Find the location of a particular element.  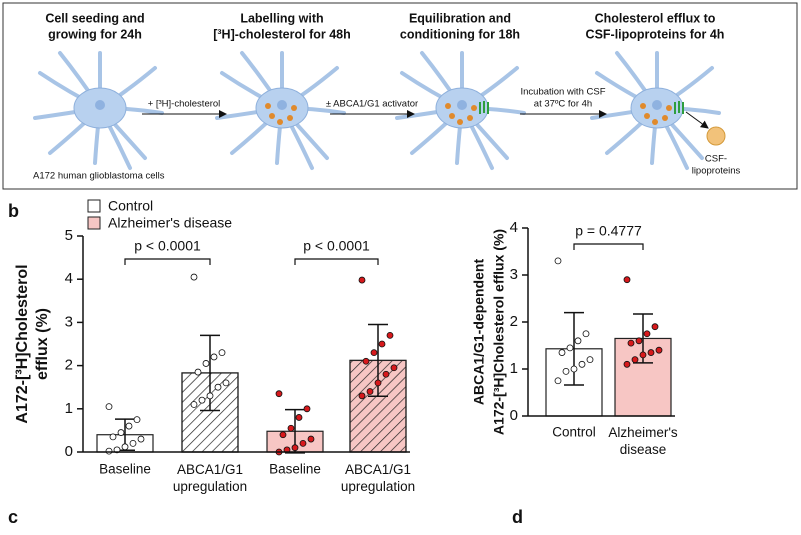

y-tick-label: 4 is located at coordinates (514, 227).